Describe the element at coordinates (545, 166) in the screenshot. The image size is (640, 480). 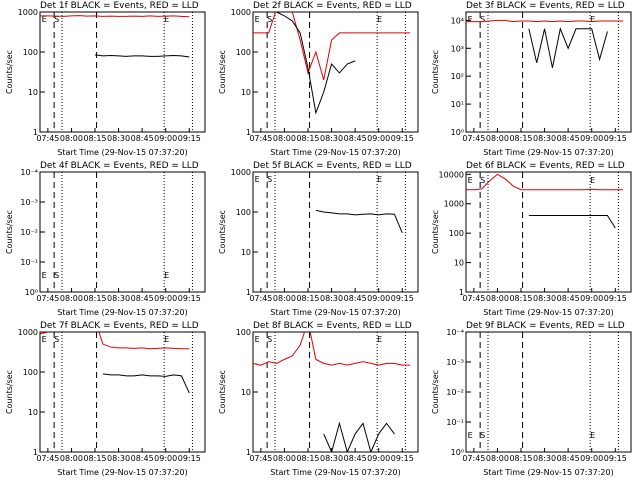
I see `panel-title: Det 6f BLACK = Events, RED = LLD` at that location.